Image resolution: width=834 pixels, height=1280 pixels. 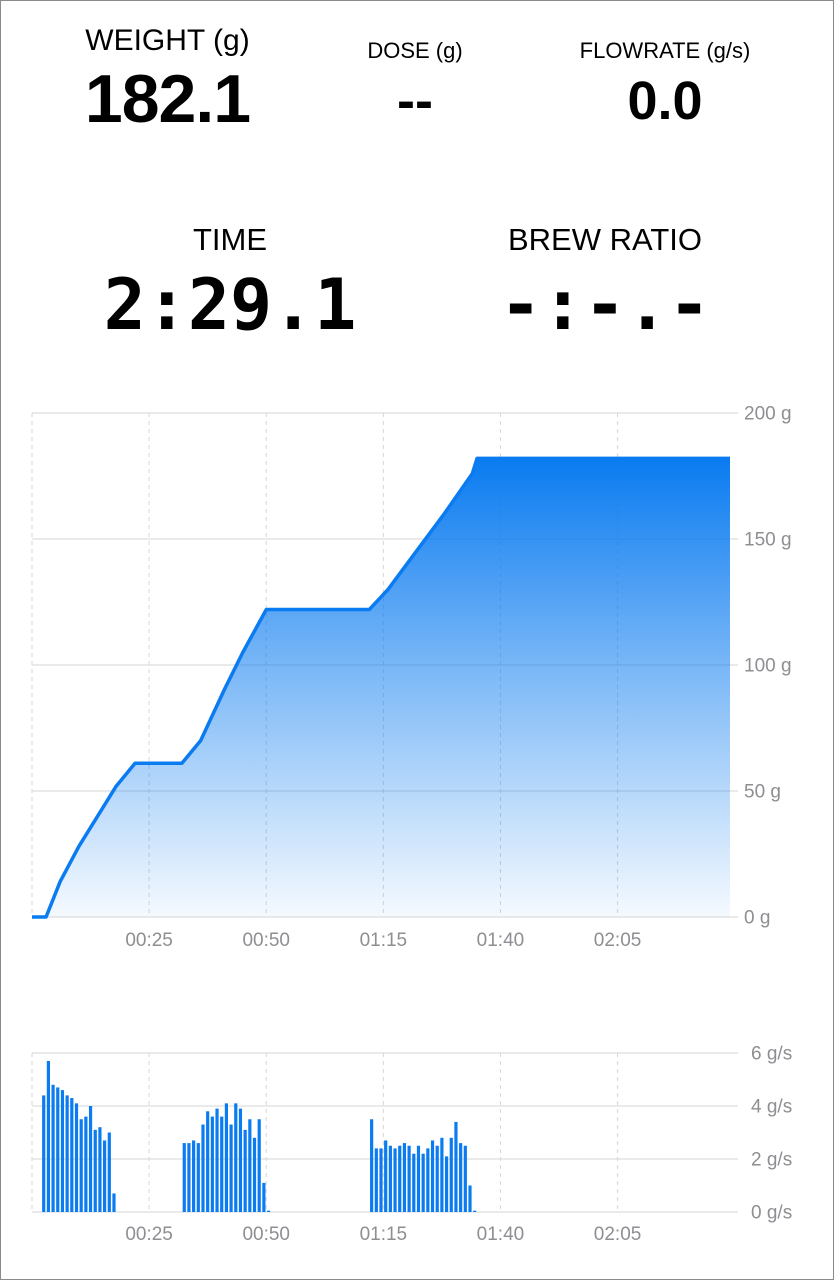 I want to click on y-tick-label: 6 g/s, so click(x=771, y=1054).